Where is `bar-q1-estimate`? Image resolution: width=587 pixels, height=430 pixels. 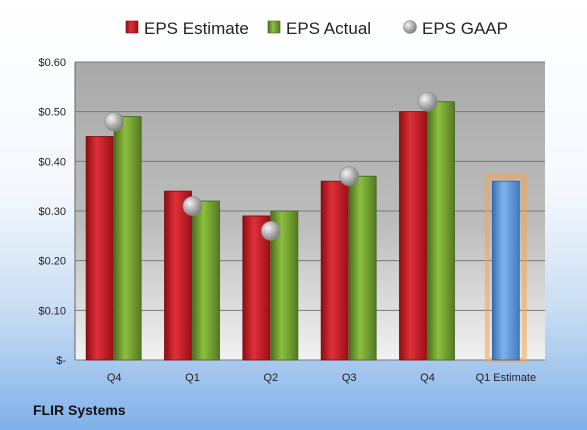
bar-q1-estimate is located at coordinates (505, 270).